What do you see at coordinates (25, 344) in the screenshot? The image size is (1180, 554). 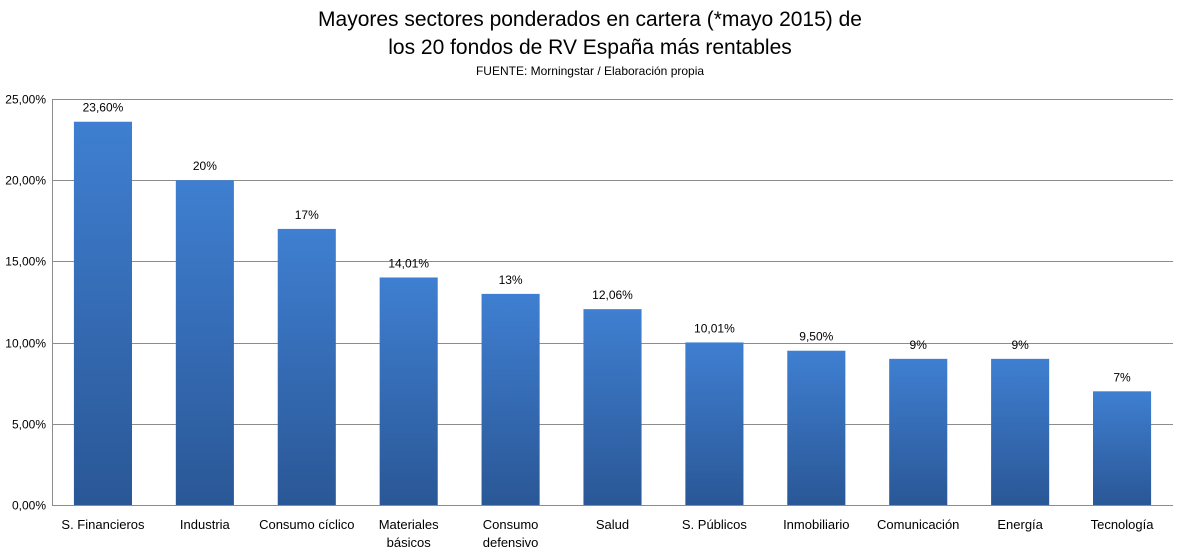 I see `y-tick-label: 10,00%` at bounding box center [25, 344].